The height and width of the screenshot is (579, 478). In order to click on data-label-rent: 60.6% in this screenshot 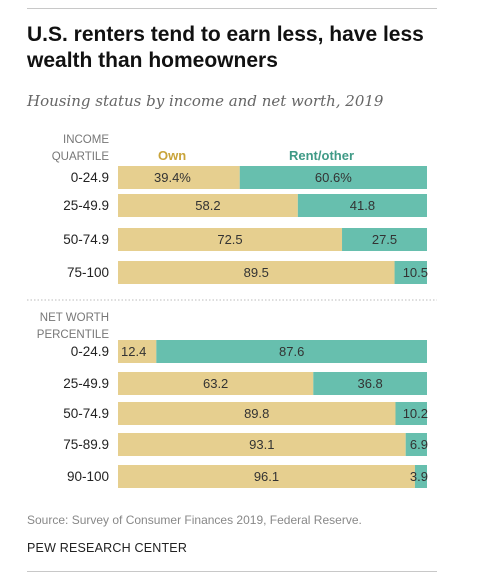, I will do `click(333, 177)`.